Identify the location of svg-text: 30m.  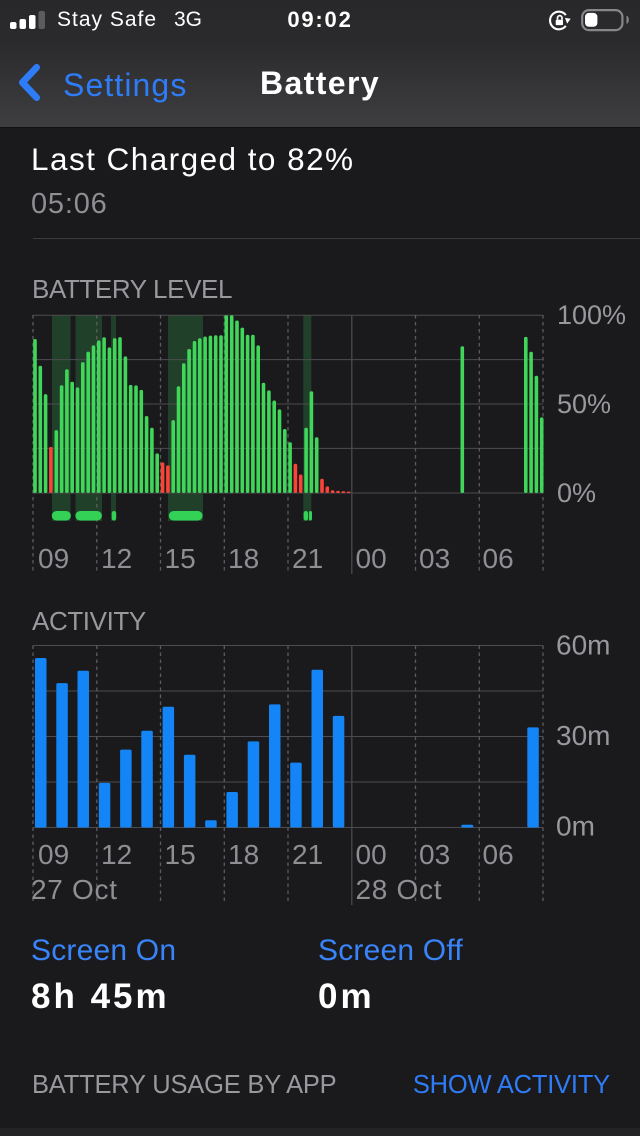
(583, 735).